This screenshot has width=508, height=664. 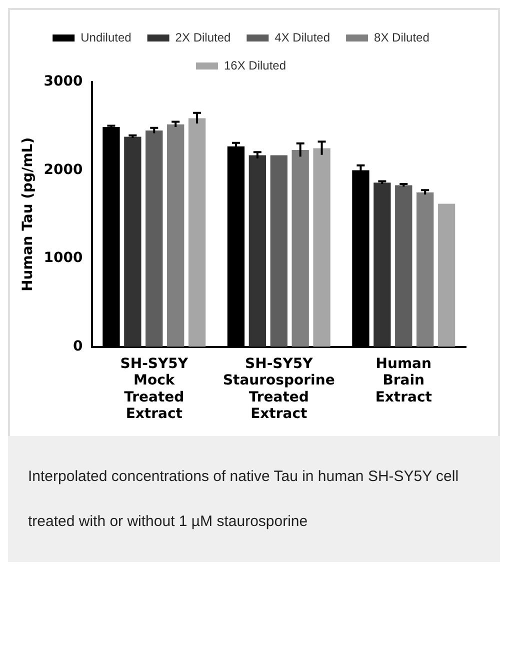 What do you see at coordinates (278, 389) in the screenshot?
I see `x-tick-label: SH-SY5Y Staurosporine Treated Extract` at bounding box center [278, 389].